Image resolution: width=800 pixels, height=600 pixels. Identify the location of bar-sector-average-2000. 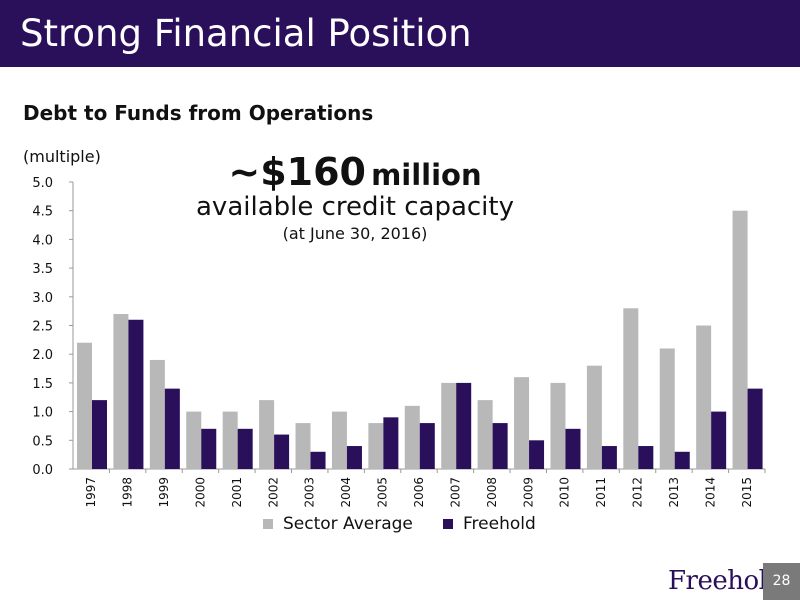
(194, 440).